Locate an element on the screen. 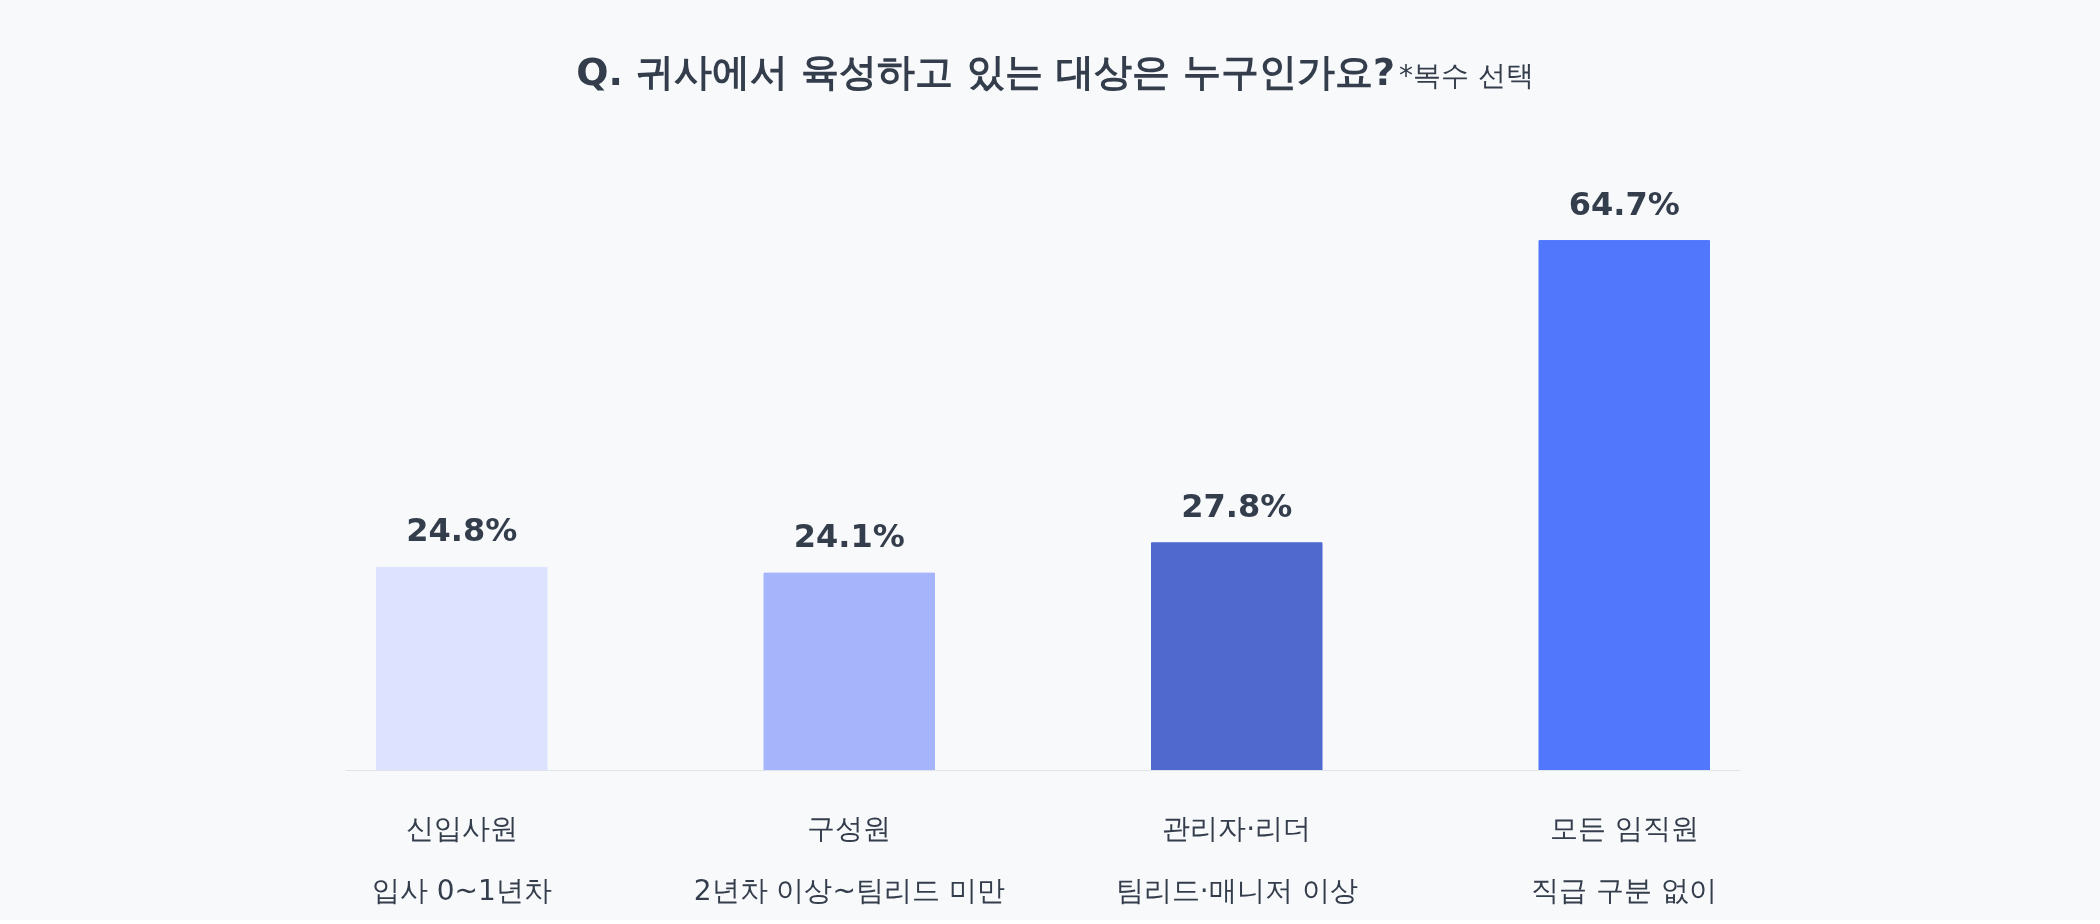 This screenshot has height=924, width=2100. data-label: 24.1% is located at coordinates (849, 536).